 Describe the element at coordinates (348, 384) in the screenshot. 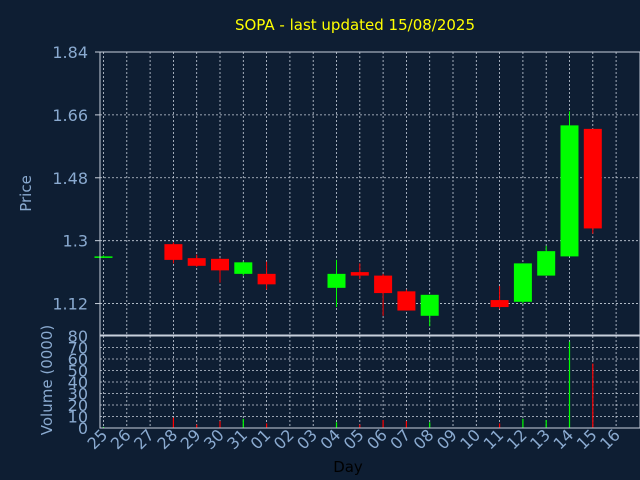

I see `volume-bars` at that location.